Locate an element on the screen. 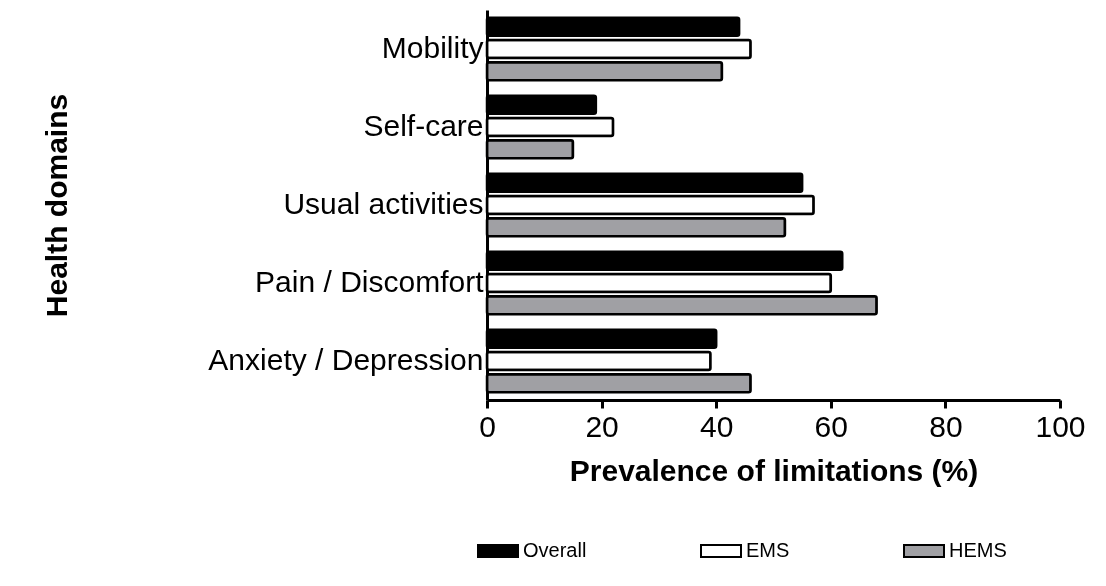  x-tick-label: 100 is located at coordinates (1060, 426).